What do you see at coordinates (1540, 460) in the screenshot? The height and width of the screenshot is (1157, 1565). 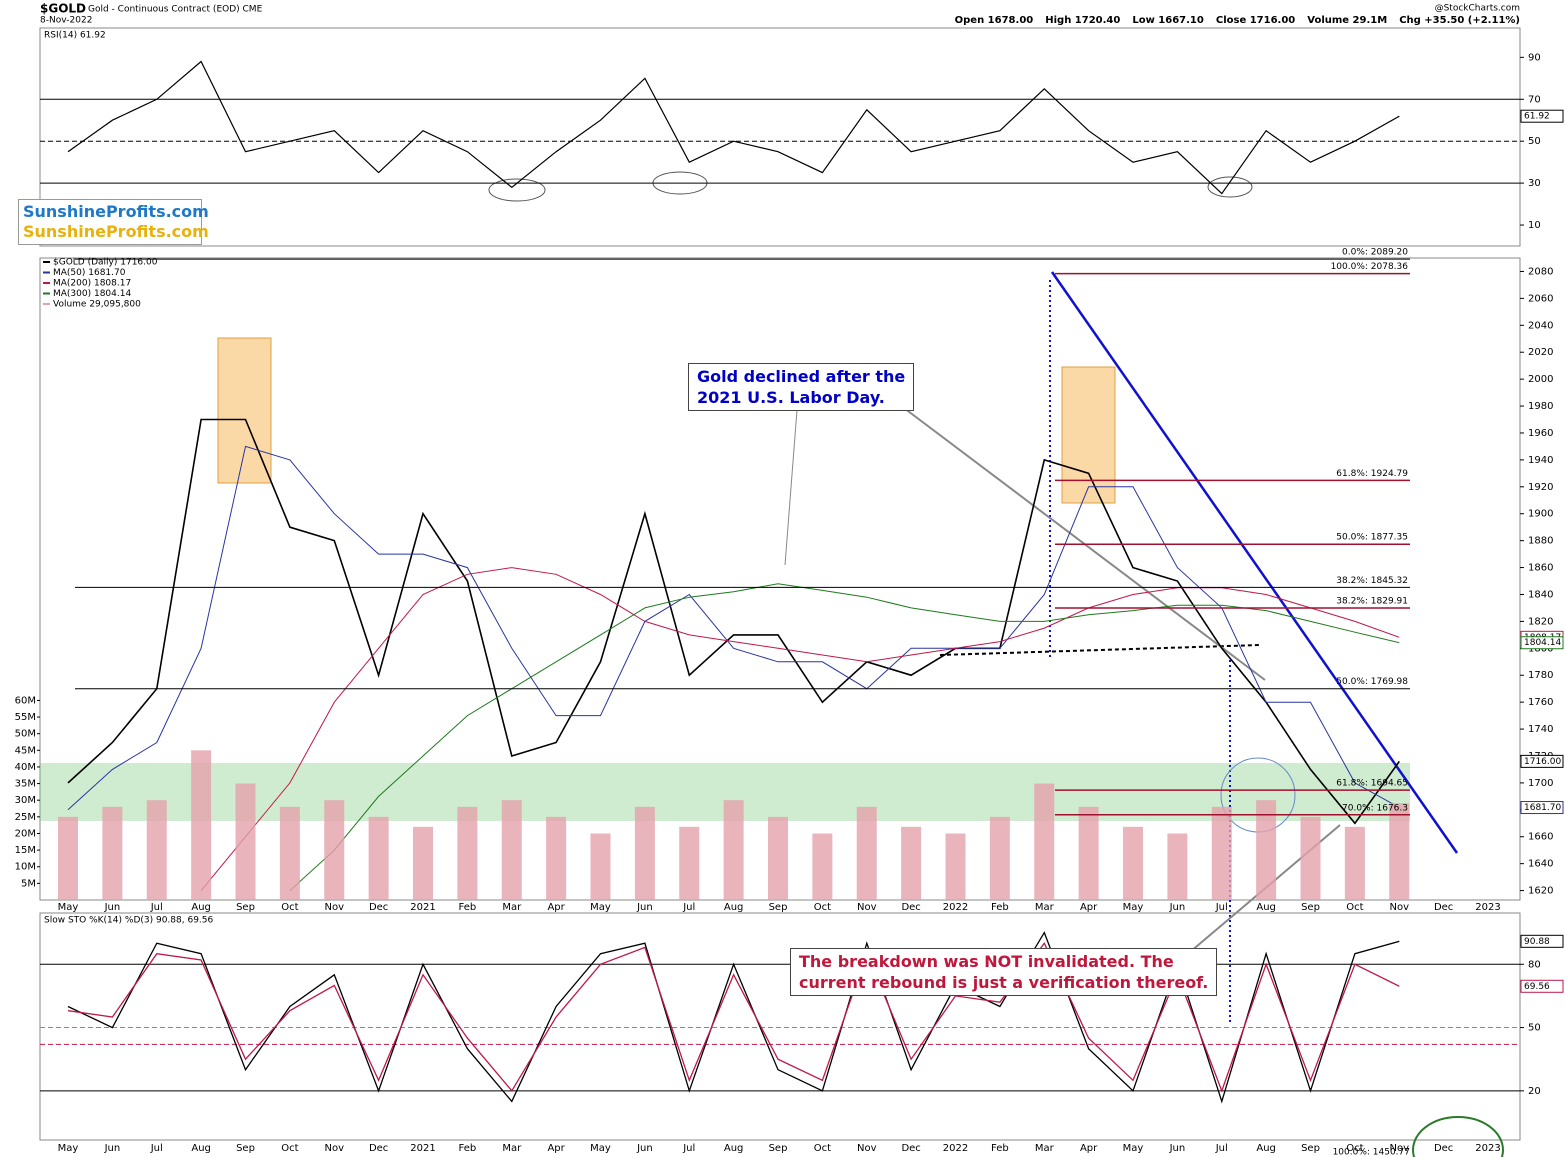 I see `y-tick-label: 1940` at bounding box center [1540, 460].